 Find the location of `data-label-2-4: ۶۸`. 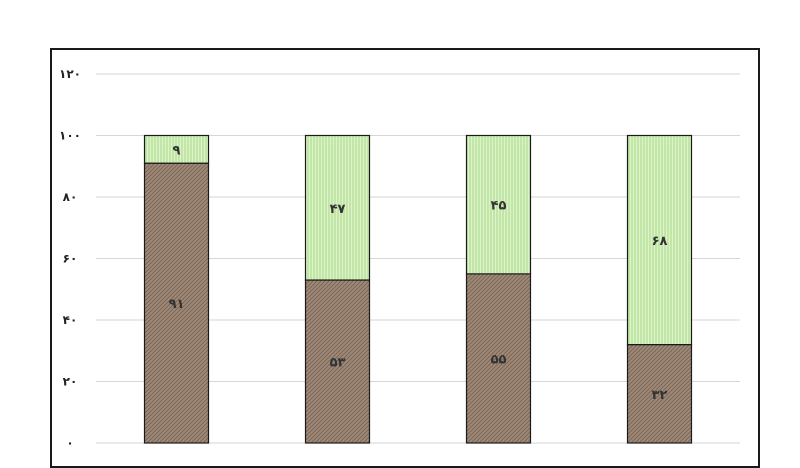

data-label-2-4: ۶۸ is located at coordinates (660, 241).